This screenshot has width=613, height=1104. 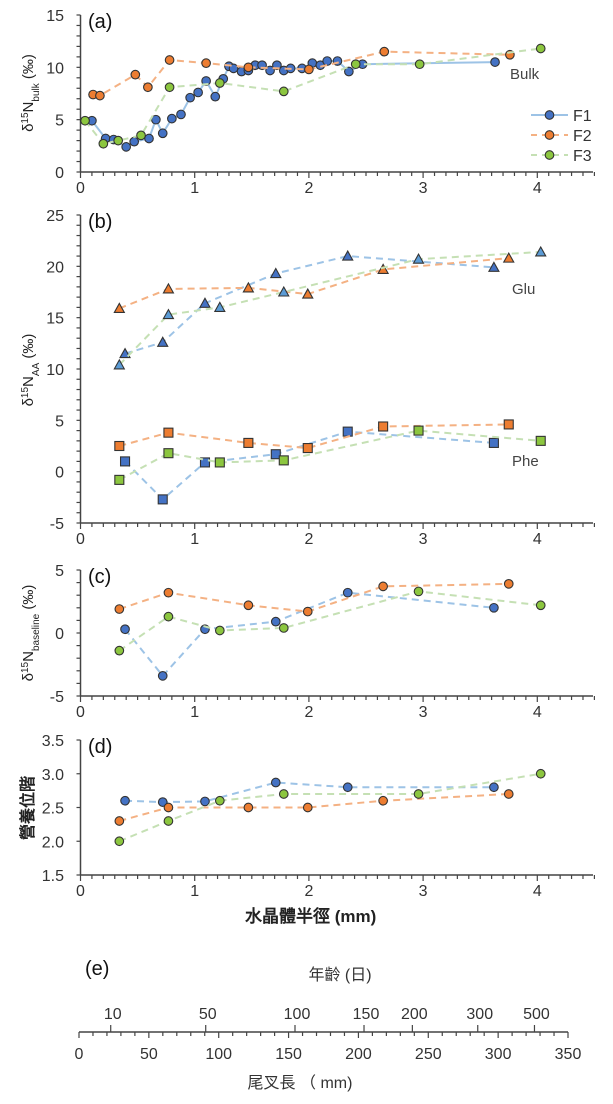 I want to click on bottom-tick-label: 150, so click(x=288, y=1054).